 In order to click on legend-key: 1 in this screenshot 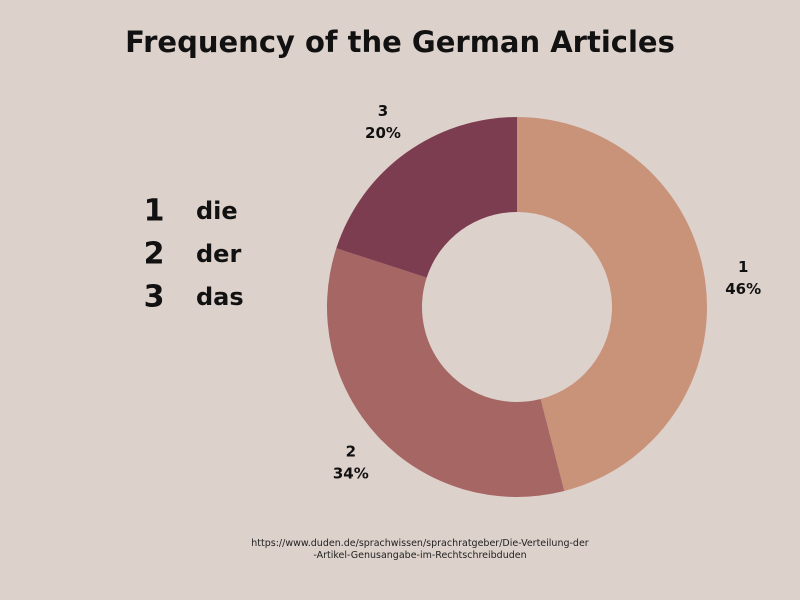, I will do `click(154, 211)`.